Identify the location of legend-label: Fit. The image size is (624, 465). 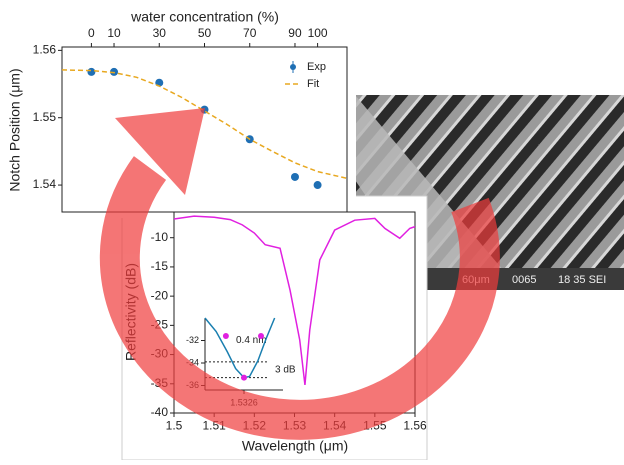
(313, 84).